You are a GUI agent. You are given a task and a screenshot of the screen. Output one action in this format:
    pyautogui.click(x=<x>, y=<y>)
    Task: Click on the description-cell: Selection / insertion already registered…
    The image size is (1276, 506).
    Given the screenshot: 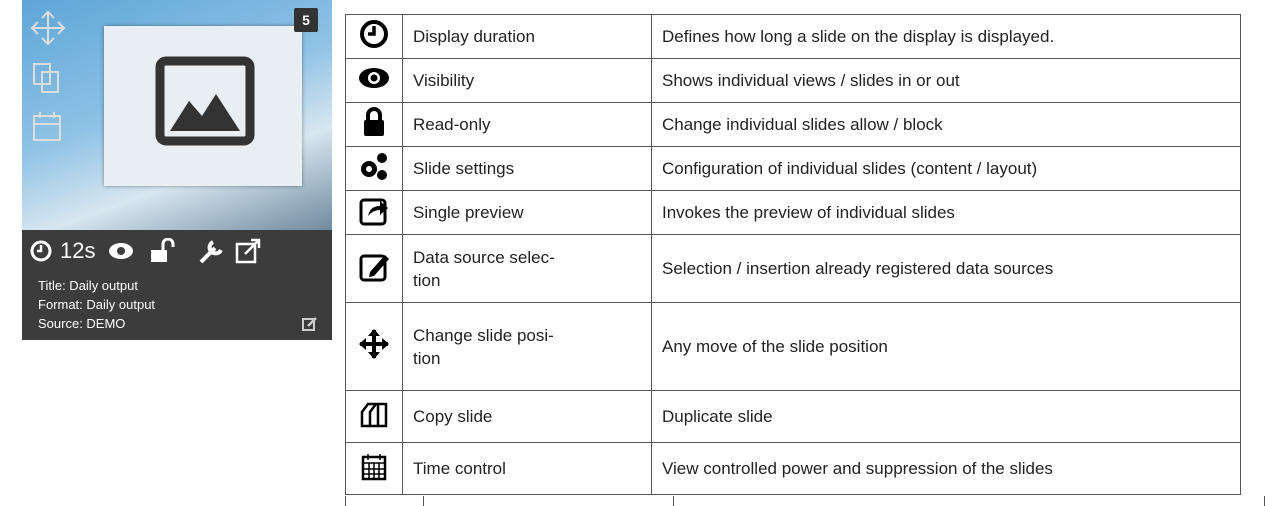 What is the action you would take?
    pyautogui.click(x=946, y=268)
    